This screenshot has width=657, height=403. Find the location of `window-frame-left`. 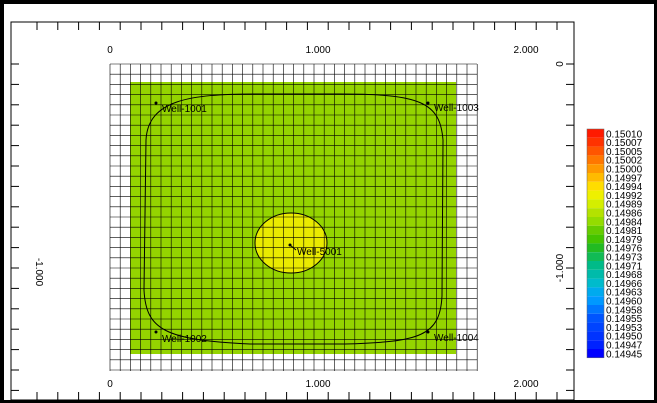

window-frame-left is located at coordinates (2, 201).